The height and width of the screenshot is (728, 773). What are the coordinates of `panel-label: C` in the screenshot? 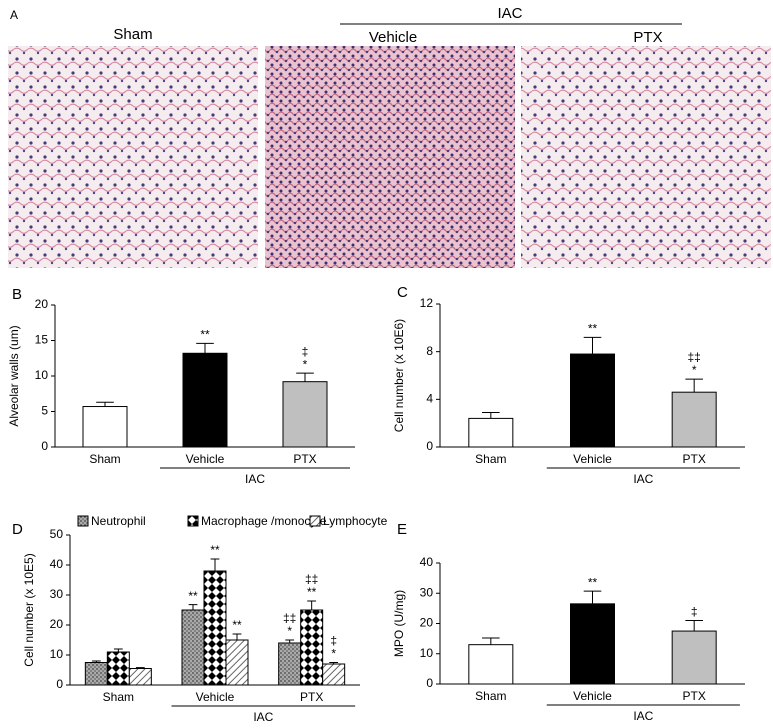 It's located at (402, 292).